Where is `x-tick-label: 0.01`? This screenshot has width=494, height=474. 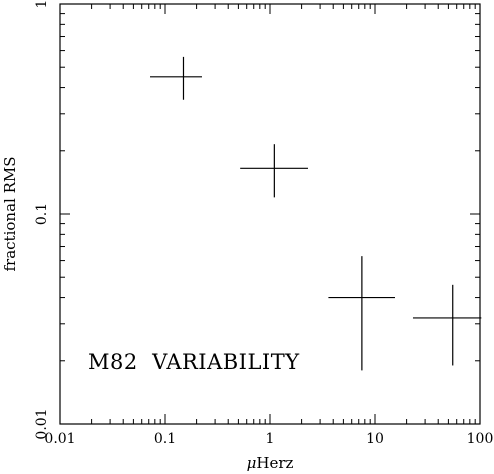
x-tick-label: 0.01 is located at coordinates (59, 439).